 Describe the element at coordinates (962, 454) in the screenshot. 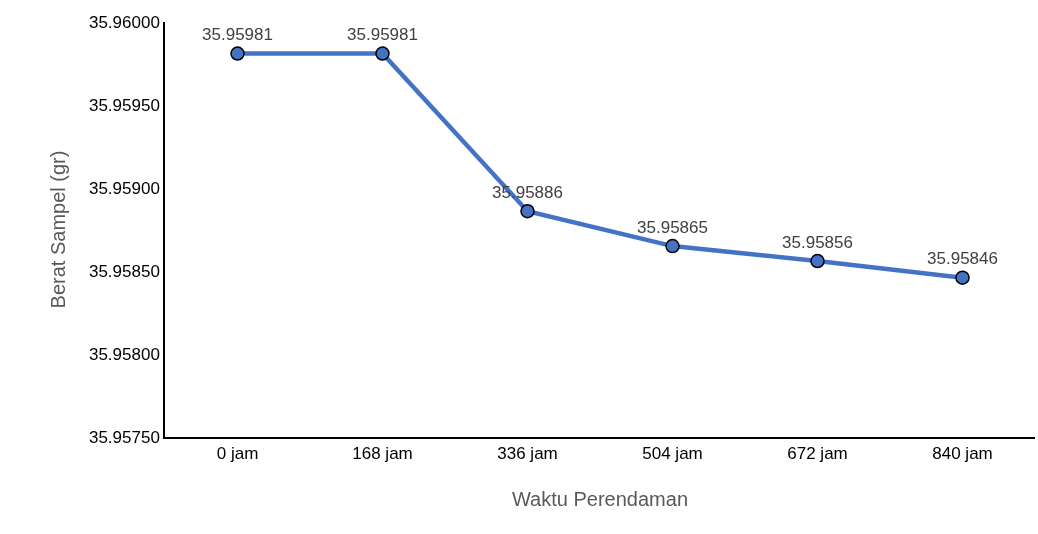

I see `x-tick-label: 840 jam` at that location.